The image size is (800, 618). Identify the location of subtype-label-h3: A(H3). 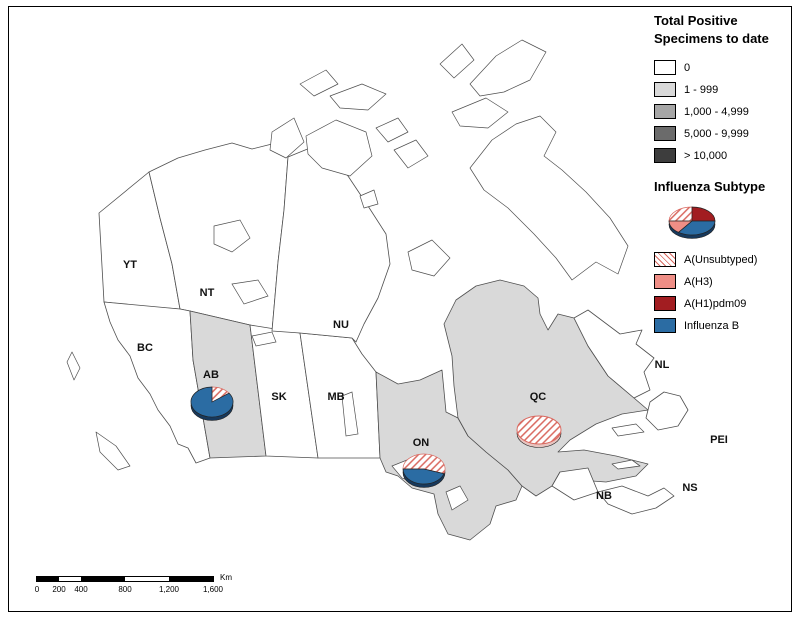
(698, 281).